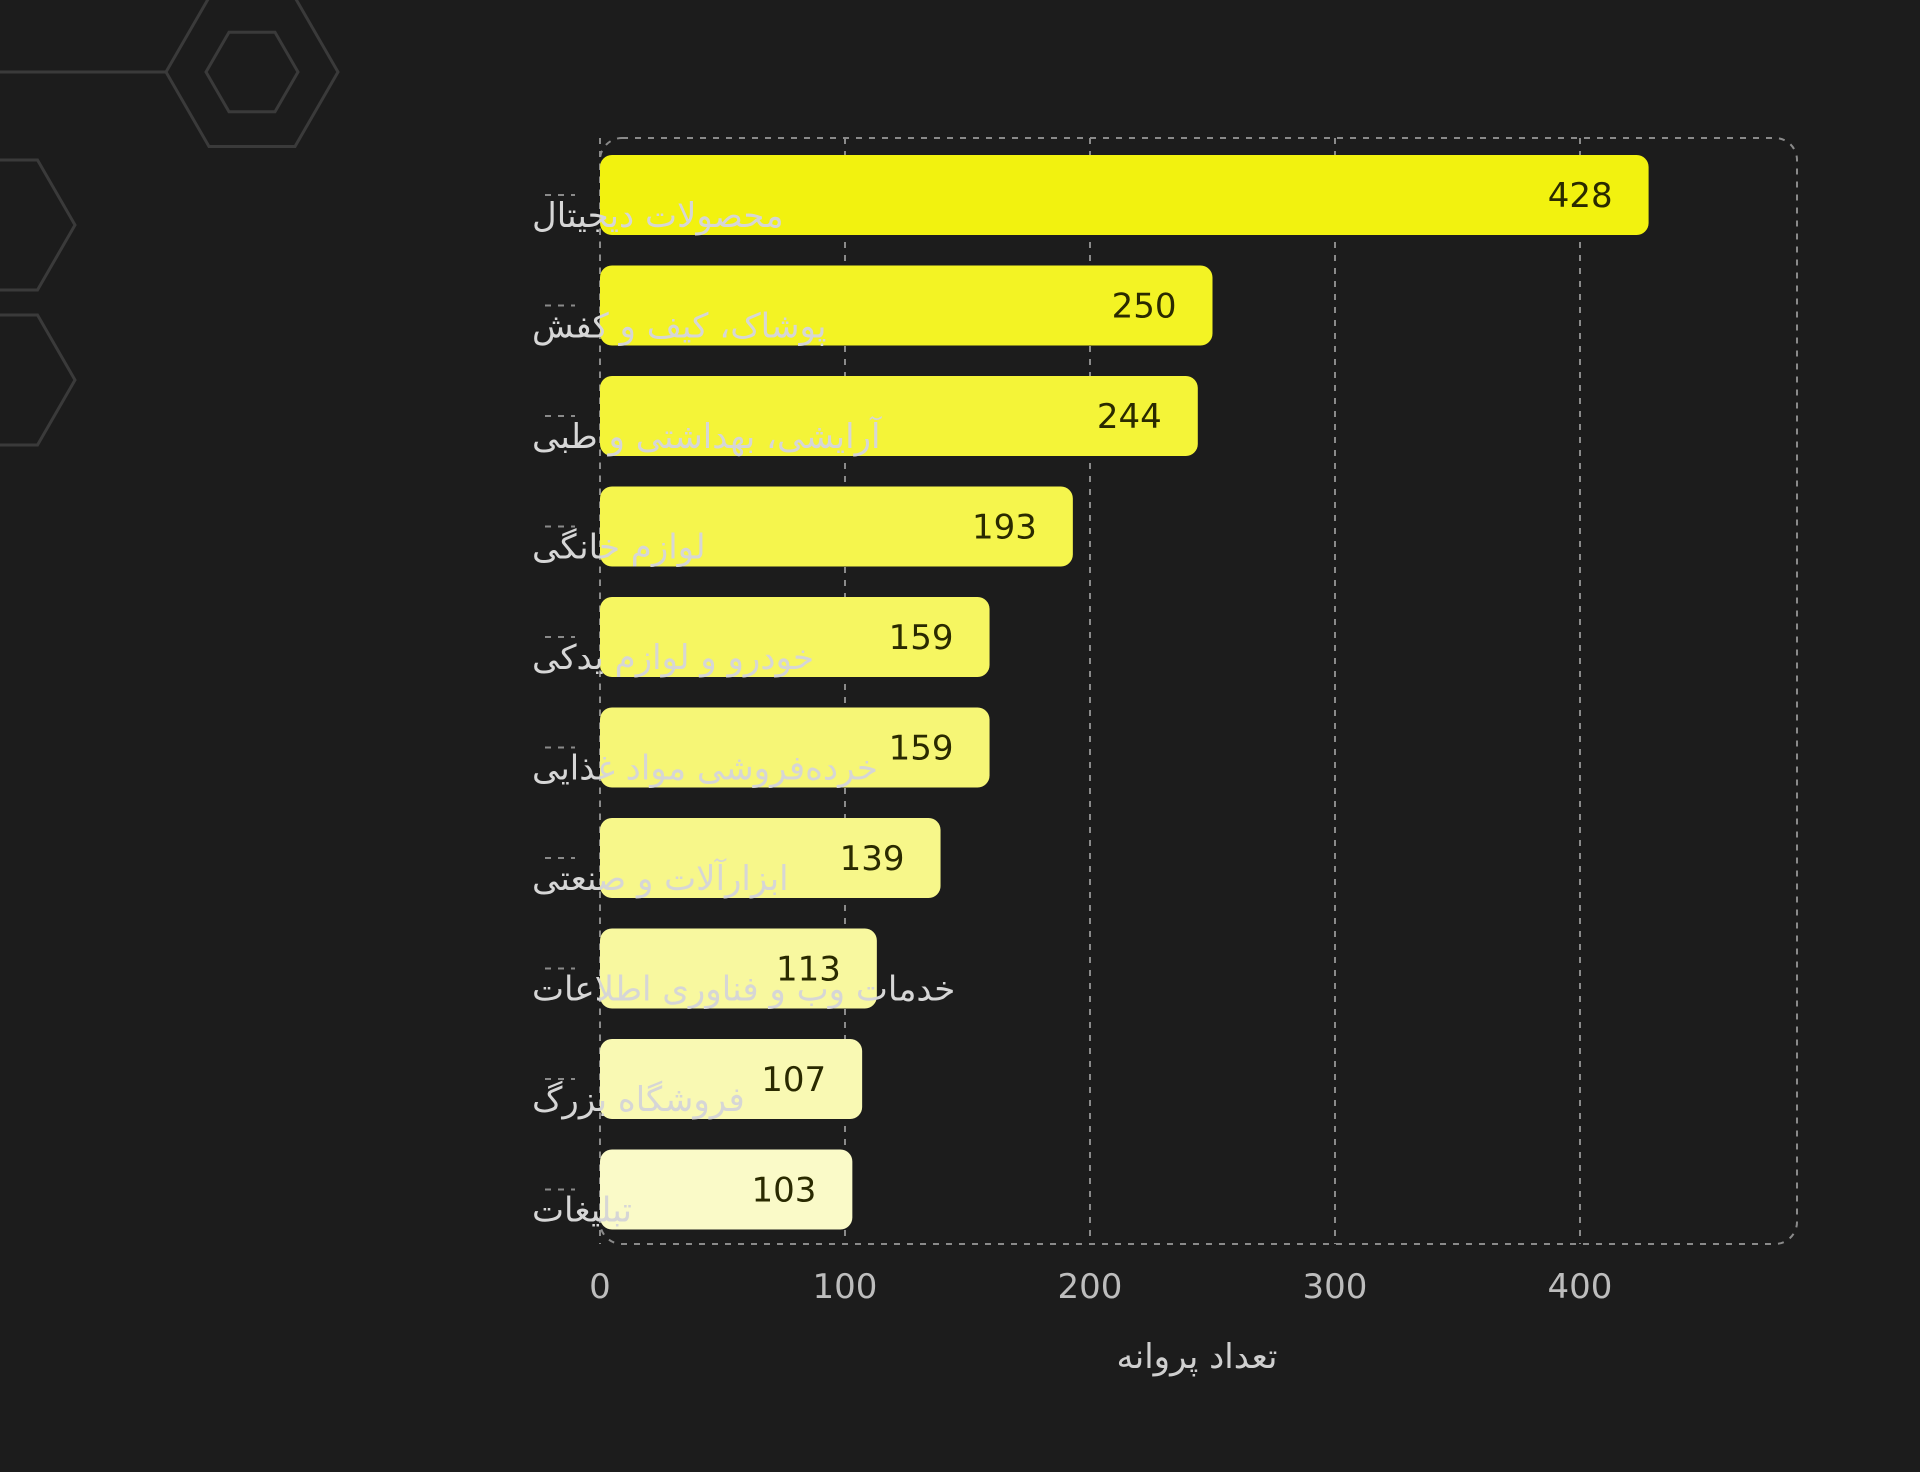 This screenshot has height=1472, width=1920. I want to click on bar-value-label-3: 193, so click(1004, 528).